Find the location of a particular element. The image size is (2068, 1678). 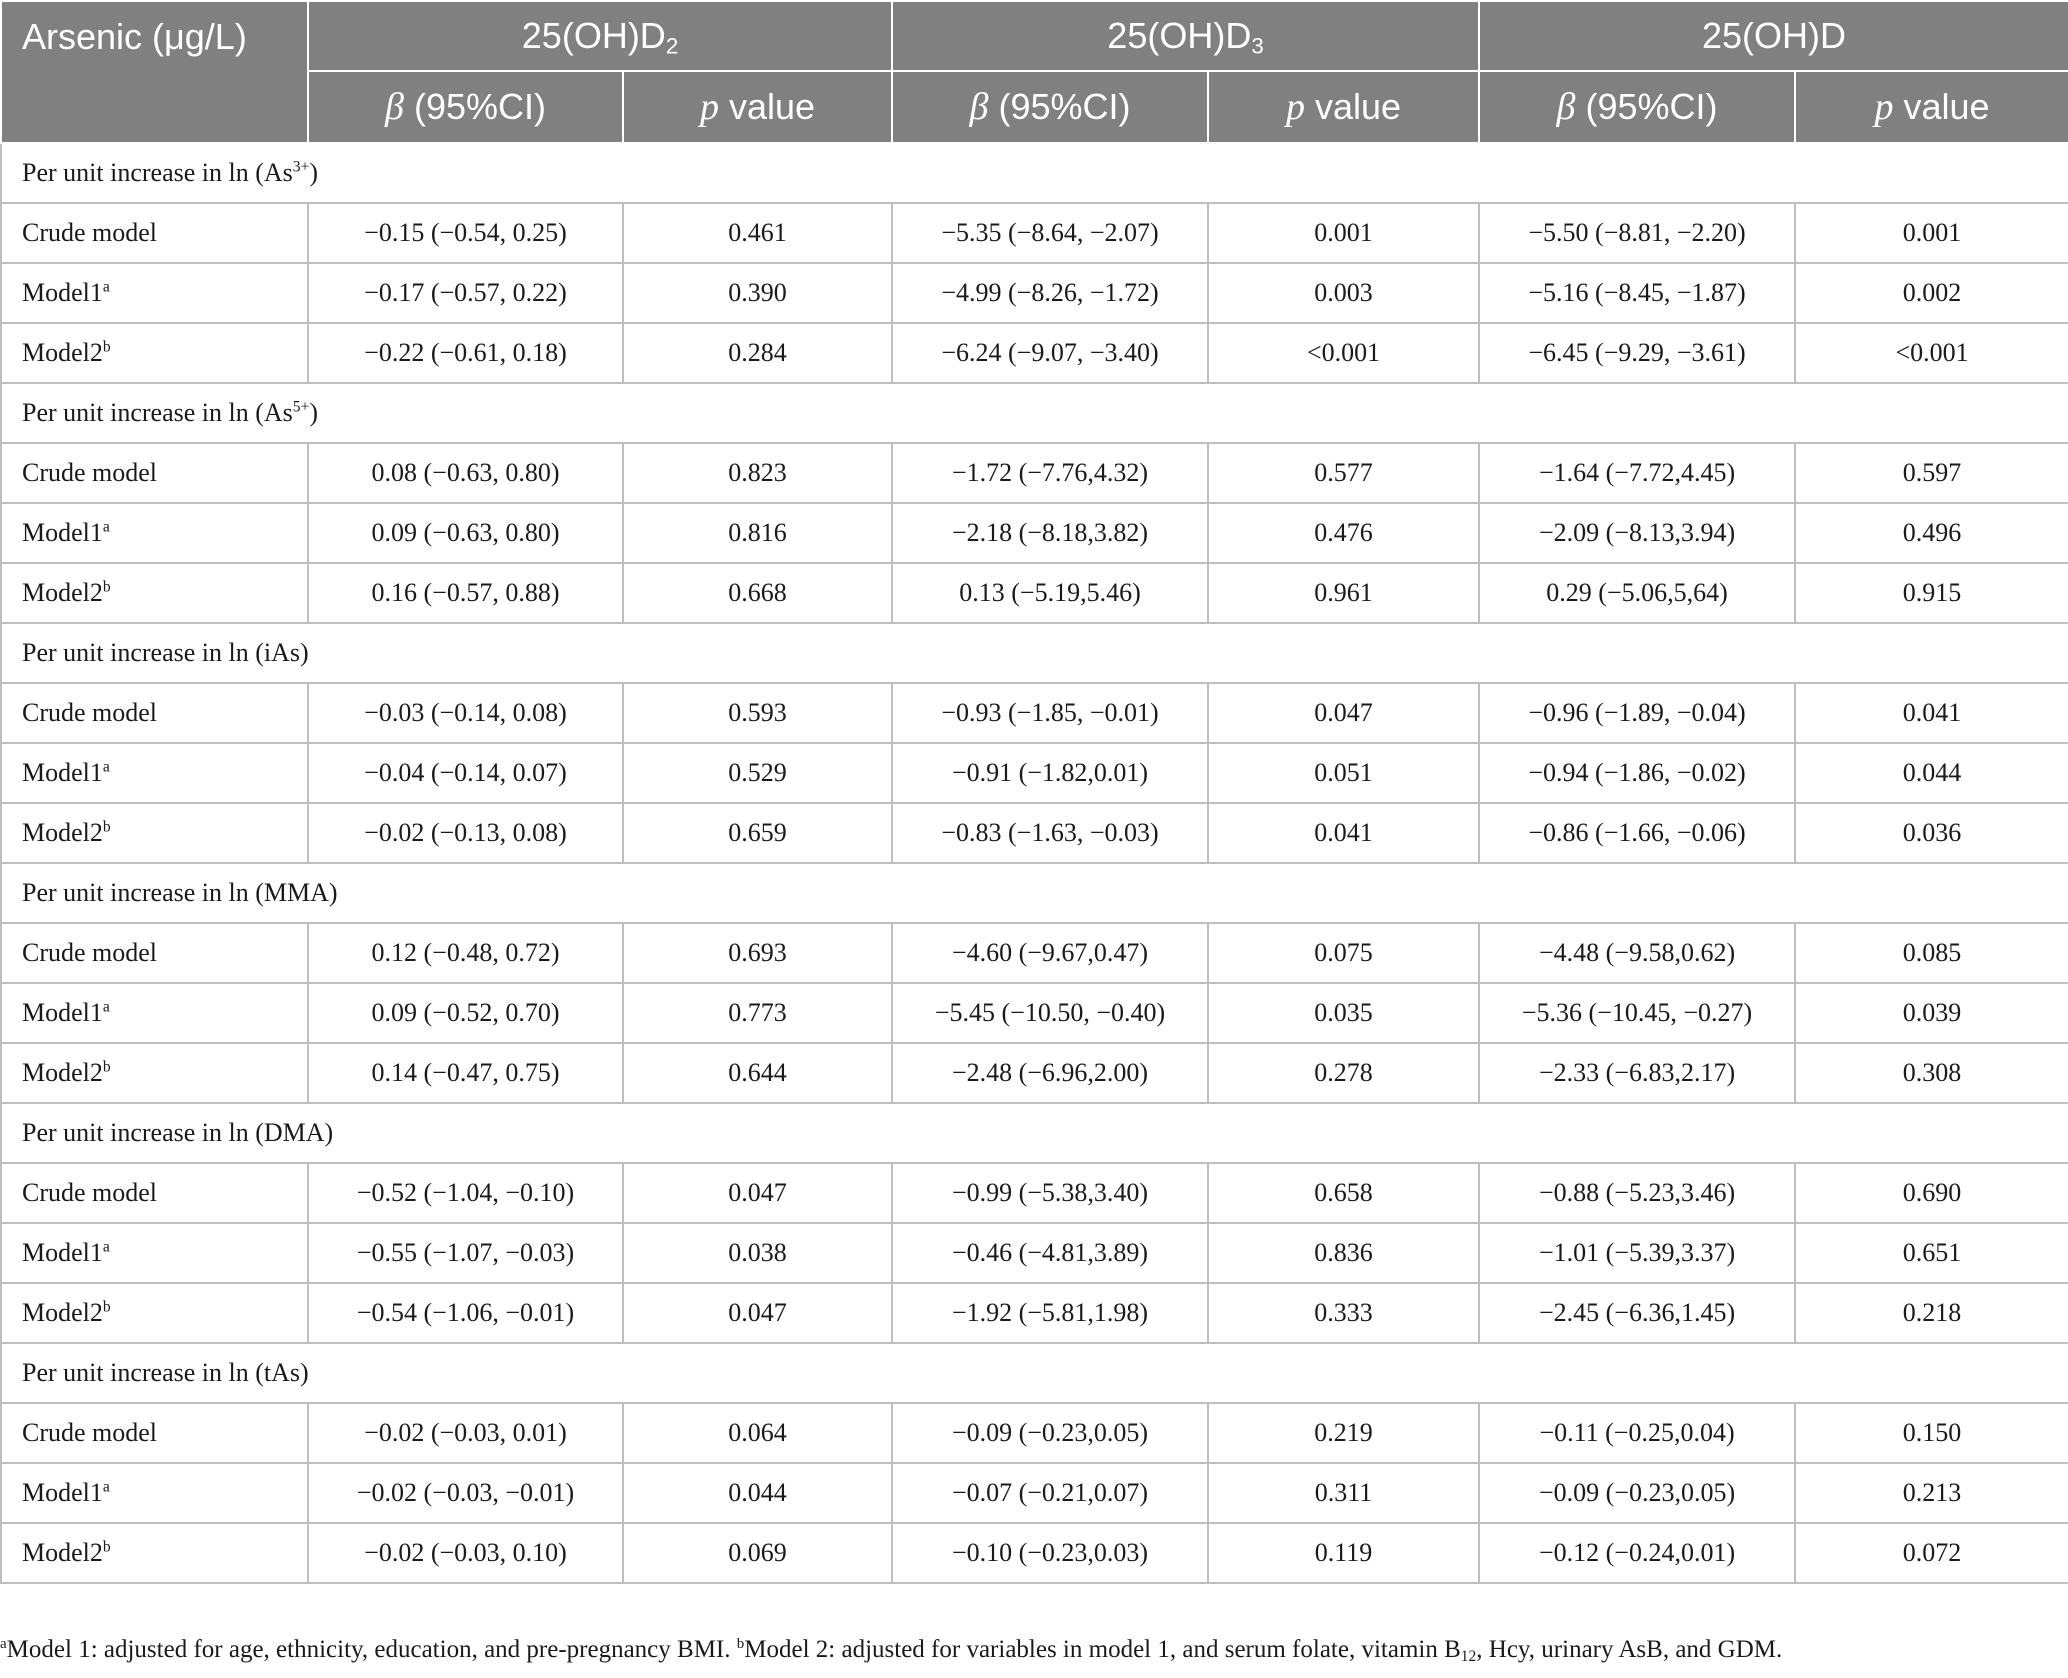

group-label: Per unit increase in ln (As5+) is located at coordinates (1034, 413).